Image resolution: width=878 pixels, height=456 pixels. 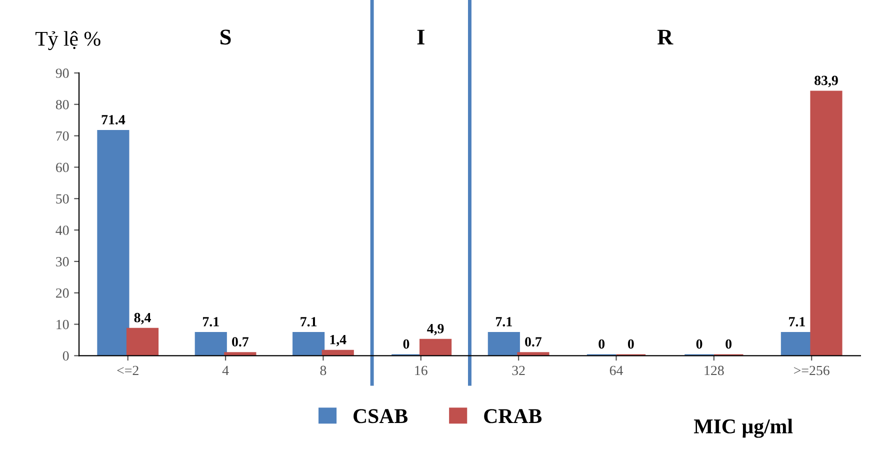 I want to click on x-tick-label: 4, so click(x=225, y=371).